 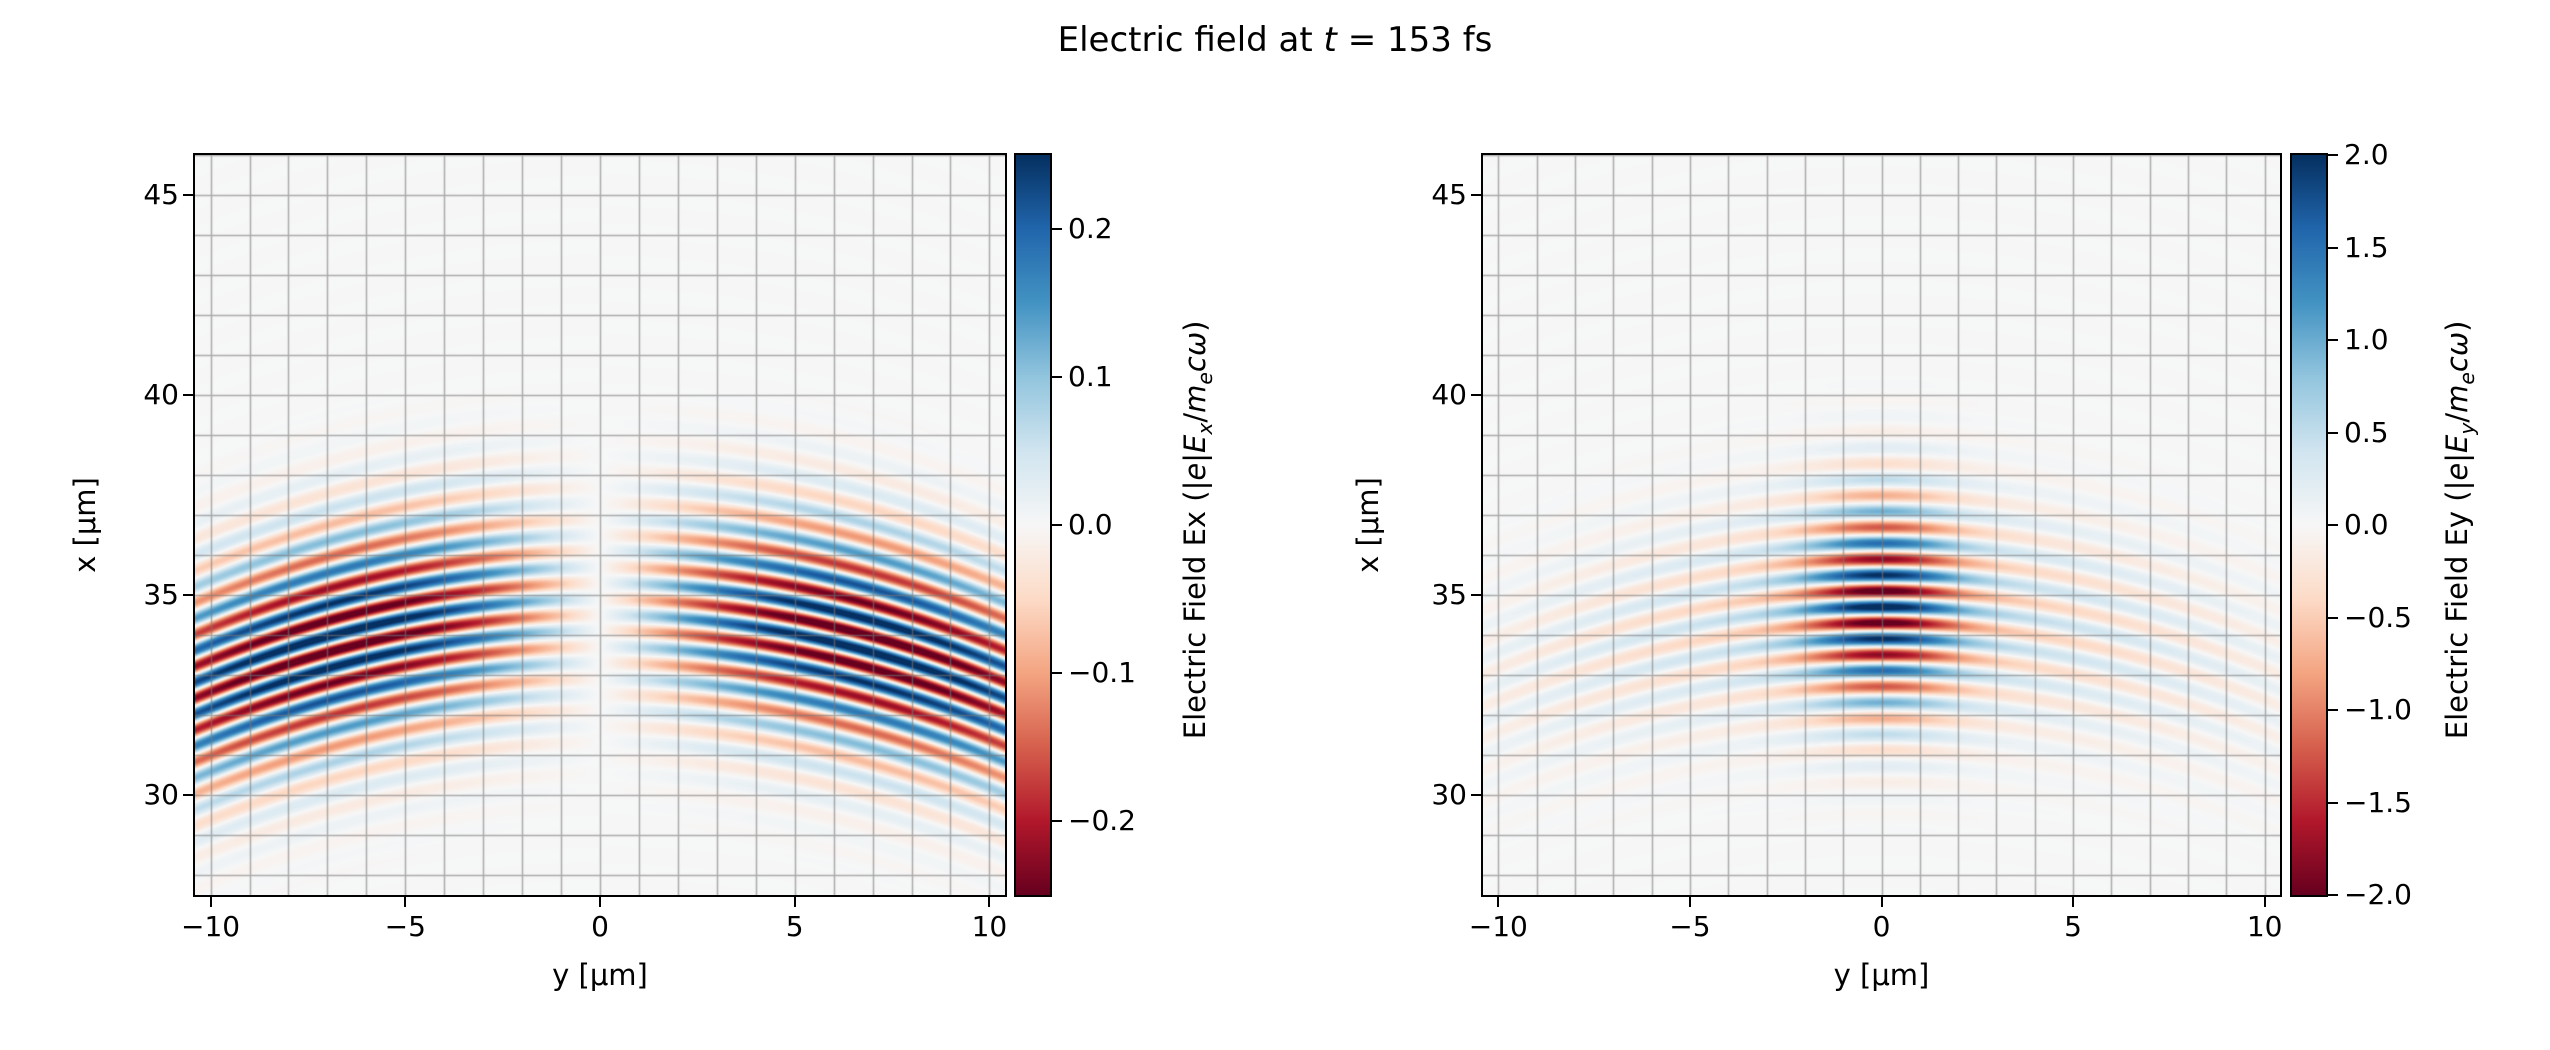 I want to click on colorbar-tick-label: −0.2, so click(x=1102, y=820).